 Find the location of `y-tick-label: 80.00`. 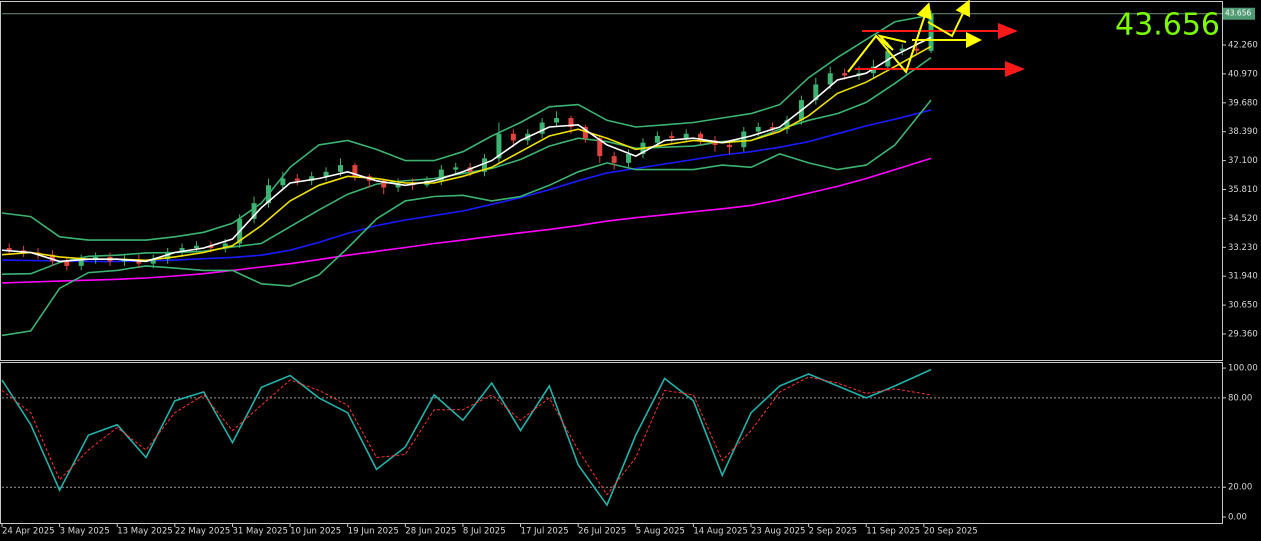

y-tick-label: 80.00 is located at coordinates (1240, 398).